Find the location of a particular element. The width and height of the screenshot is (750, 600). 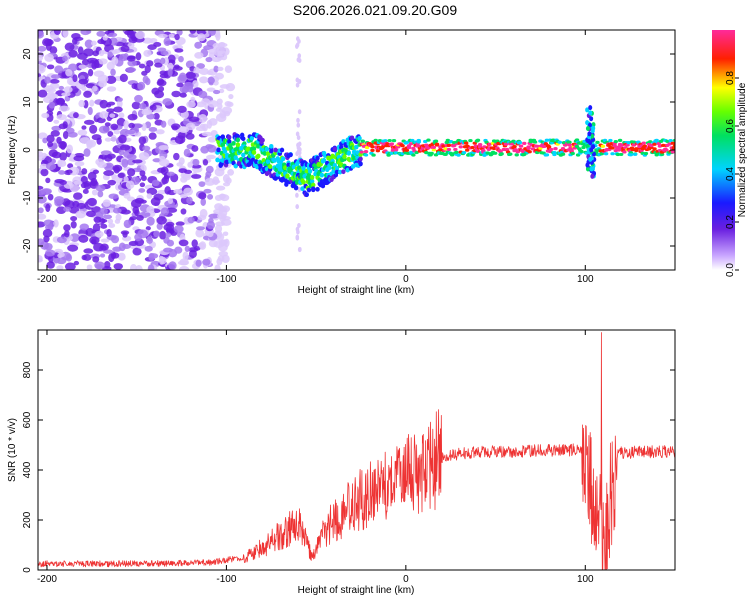

y-tick-label: 0 is located at coordinates (27, 150).